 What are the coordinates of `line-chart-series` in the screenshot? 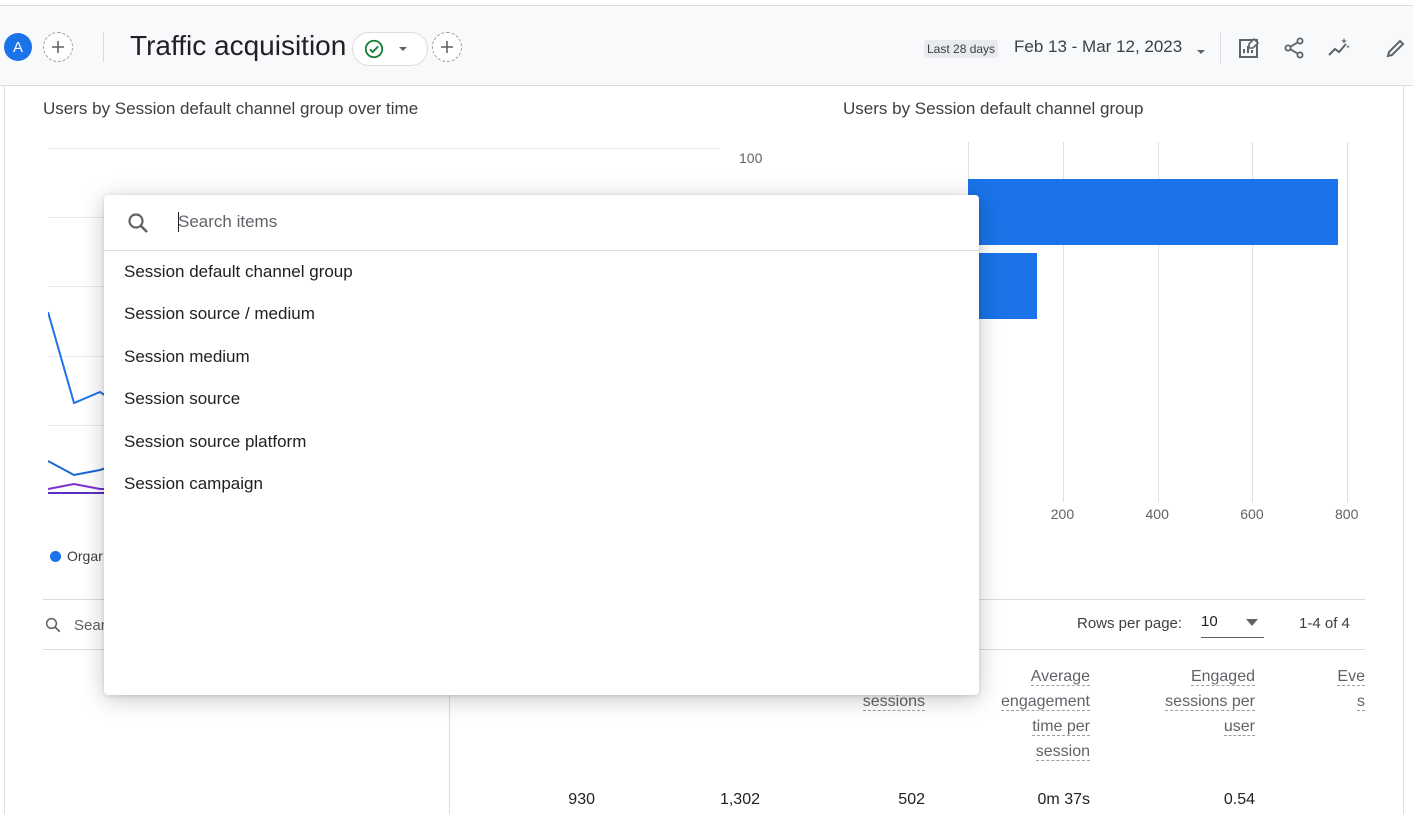 It's located at (77, 402).